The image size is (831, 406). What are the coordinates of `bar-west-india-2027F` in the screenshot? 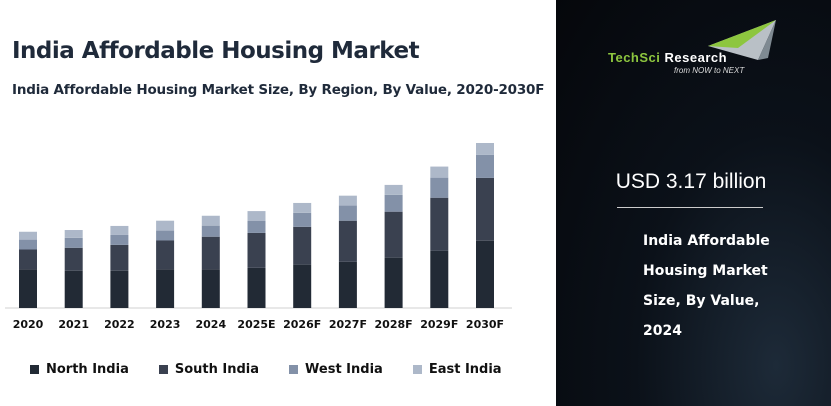 It's located at (347, 213).